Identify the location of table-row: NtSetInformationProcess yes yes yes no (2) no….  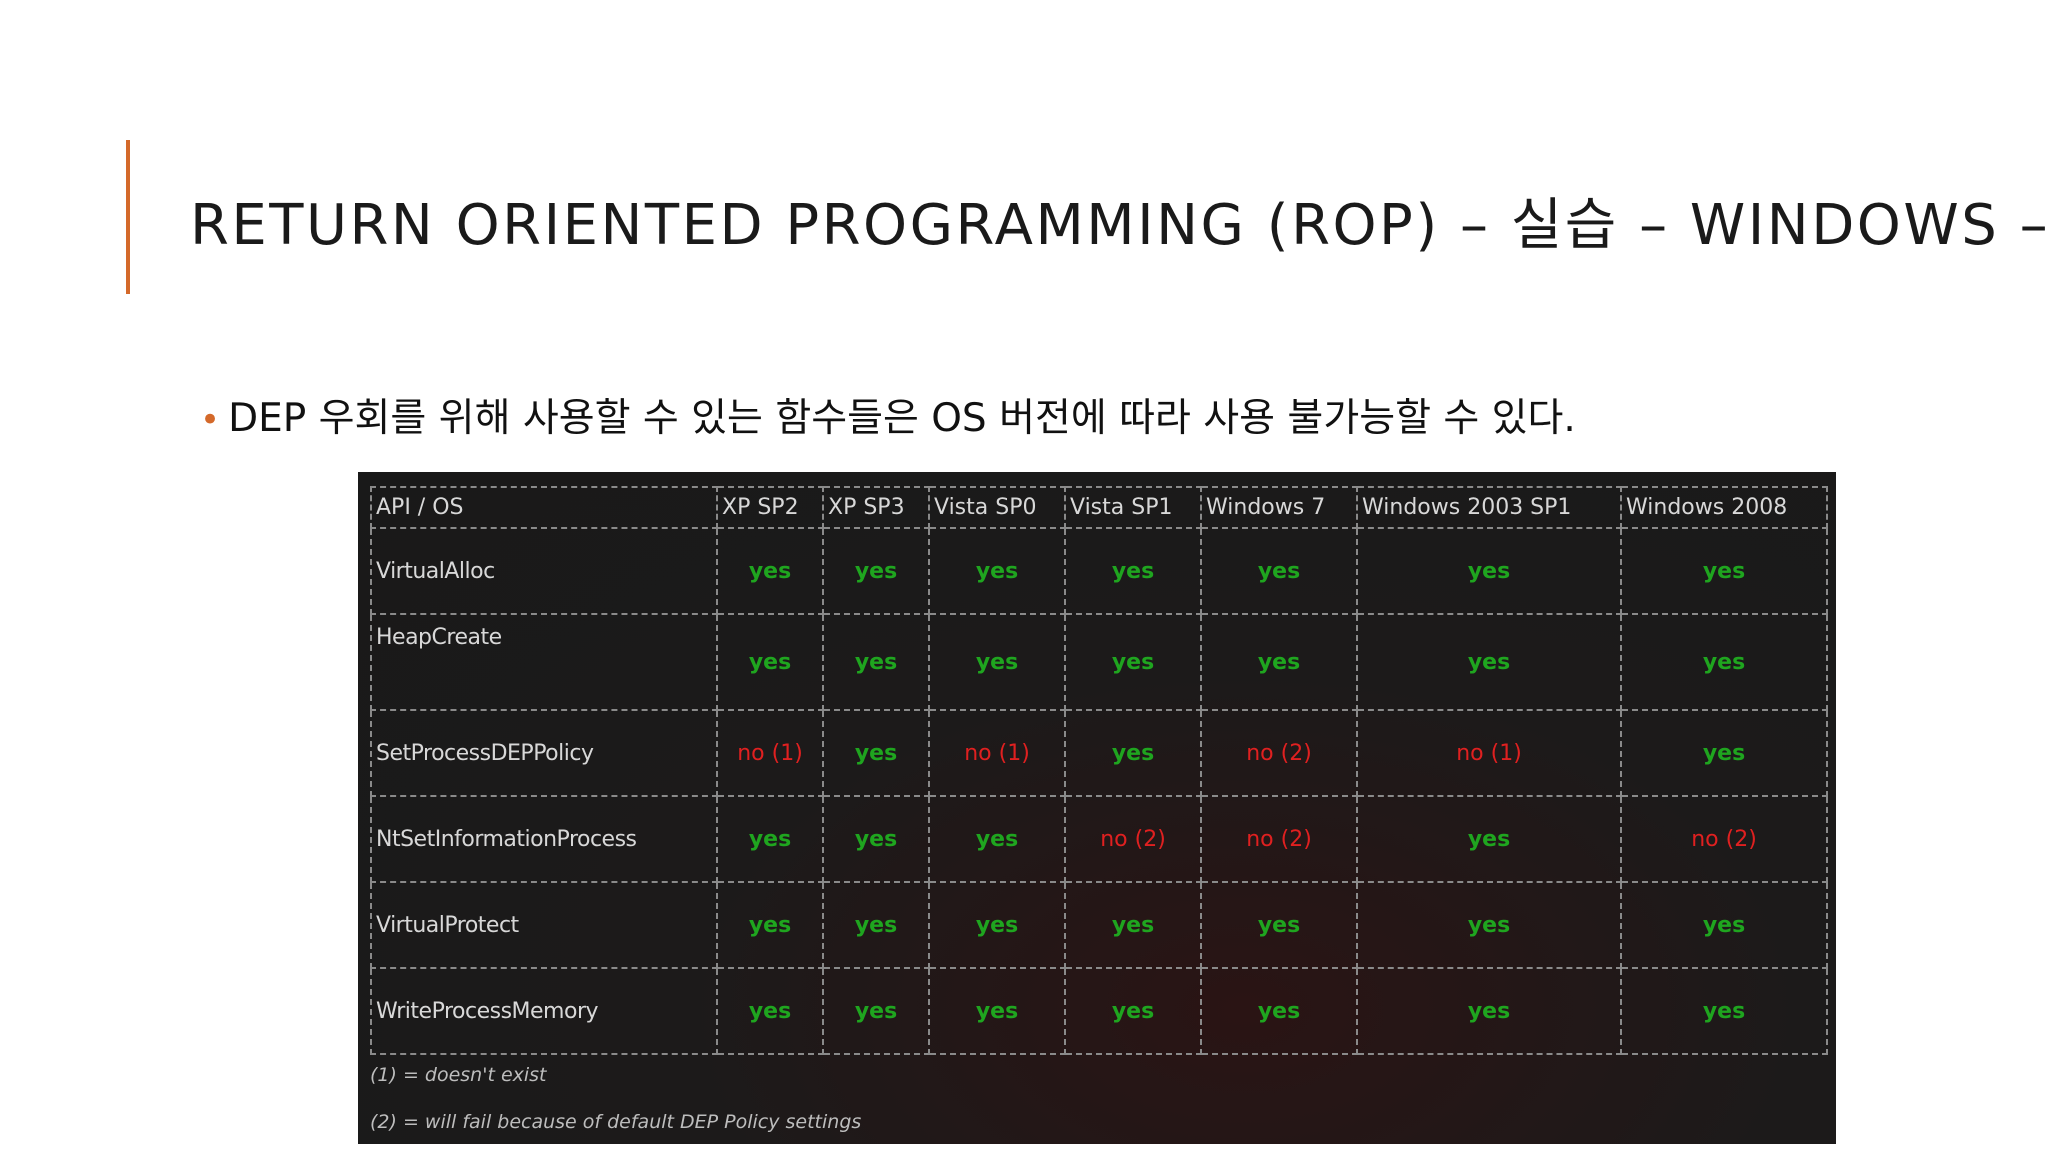
(1099, 839).